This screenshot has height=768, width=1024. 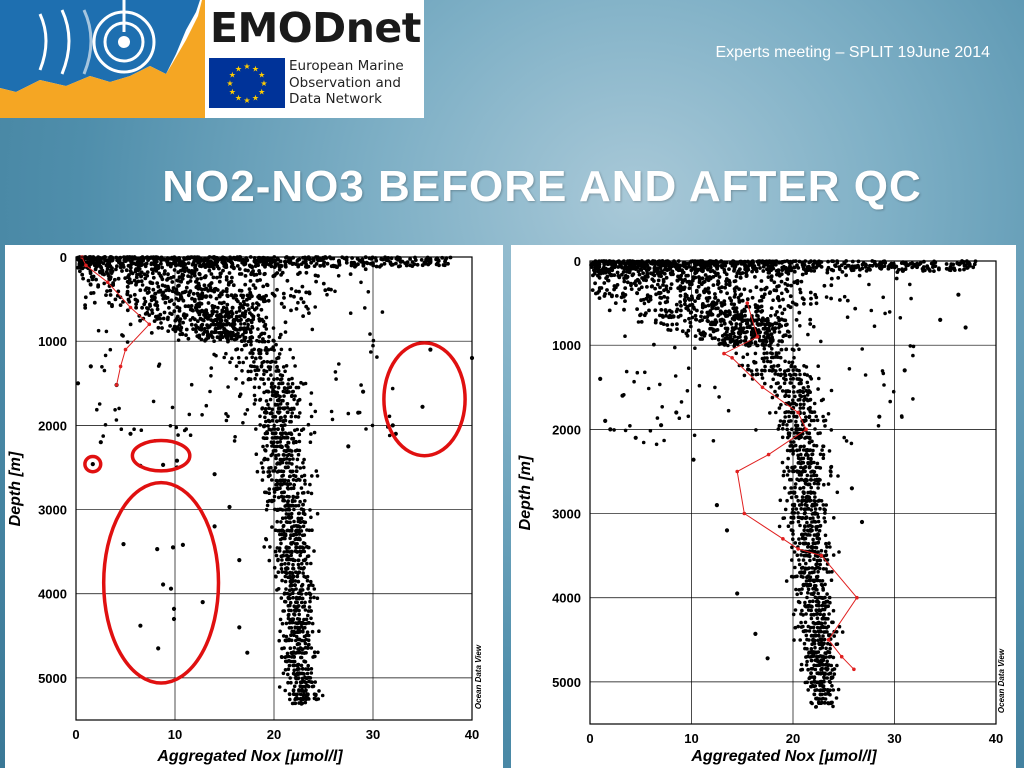 What do you see at coordinates (15, 488) in the screenshot?
I see `y-axis-label: Depth [m]` at bounding box center [15, 488].